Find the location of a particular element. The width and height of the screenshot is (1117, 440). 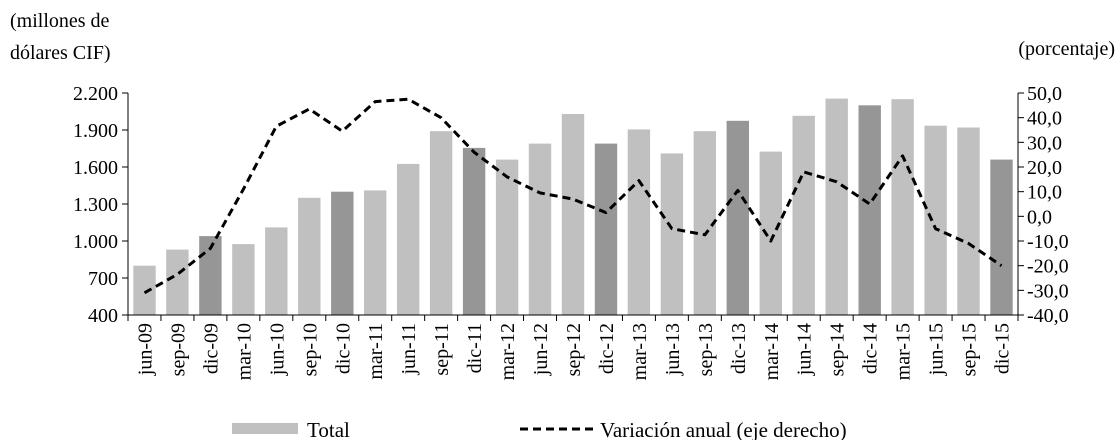

y-right-tick-label: 40,0 is located at coordinates (1044, 119).